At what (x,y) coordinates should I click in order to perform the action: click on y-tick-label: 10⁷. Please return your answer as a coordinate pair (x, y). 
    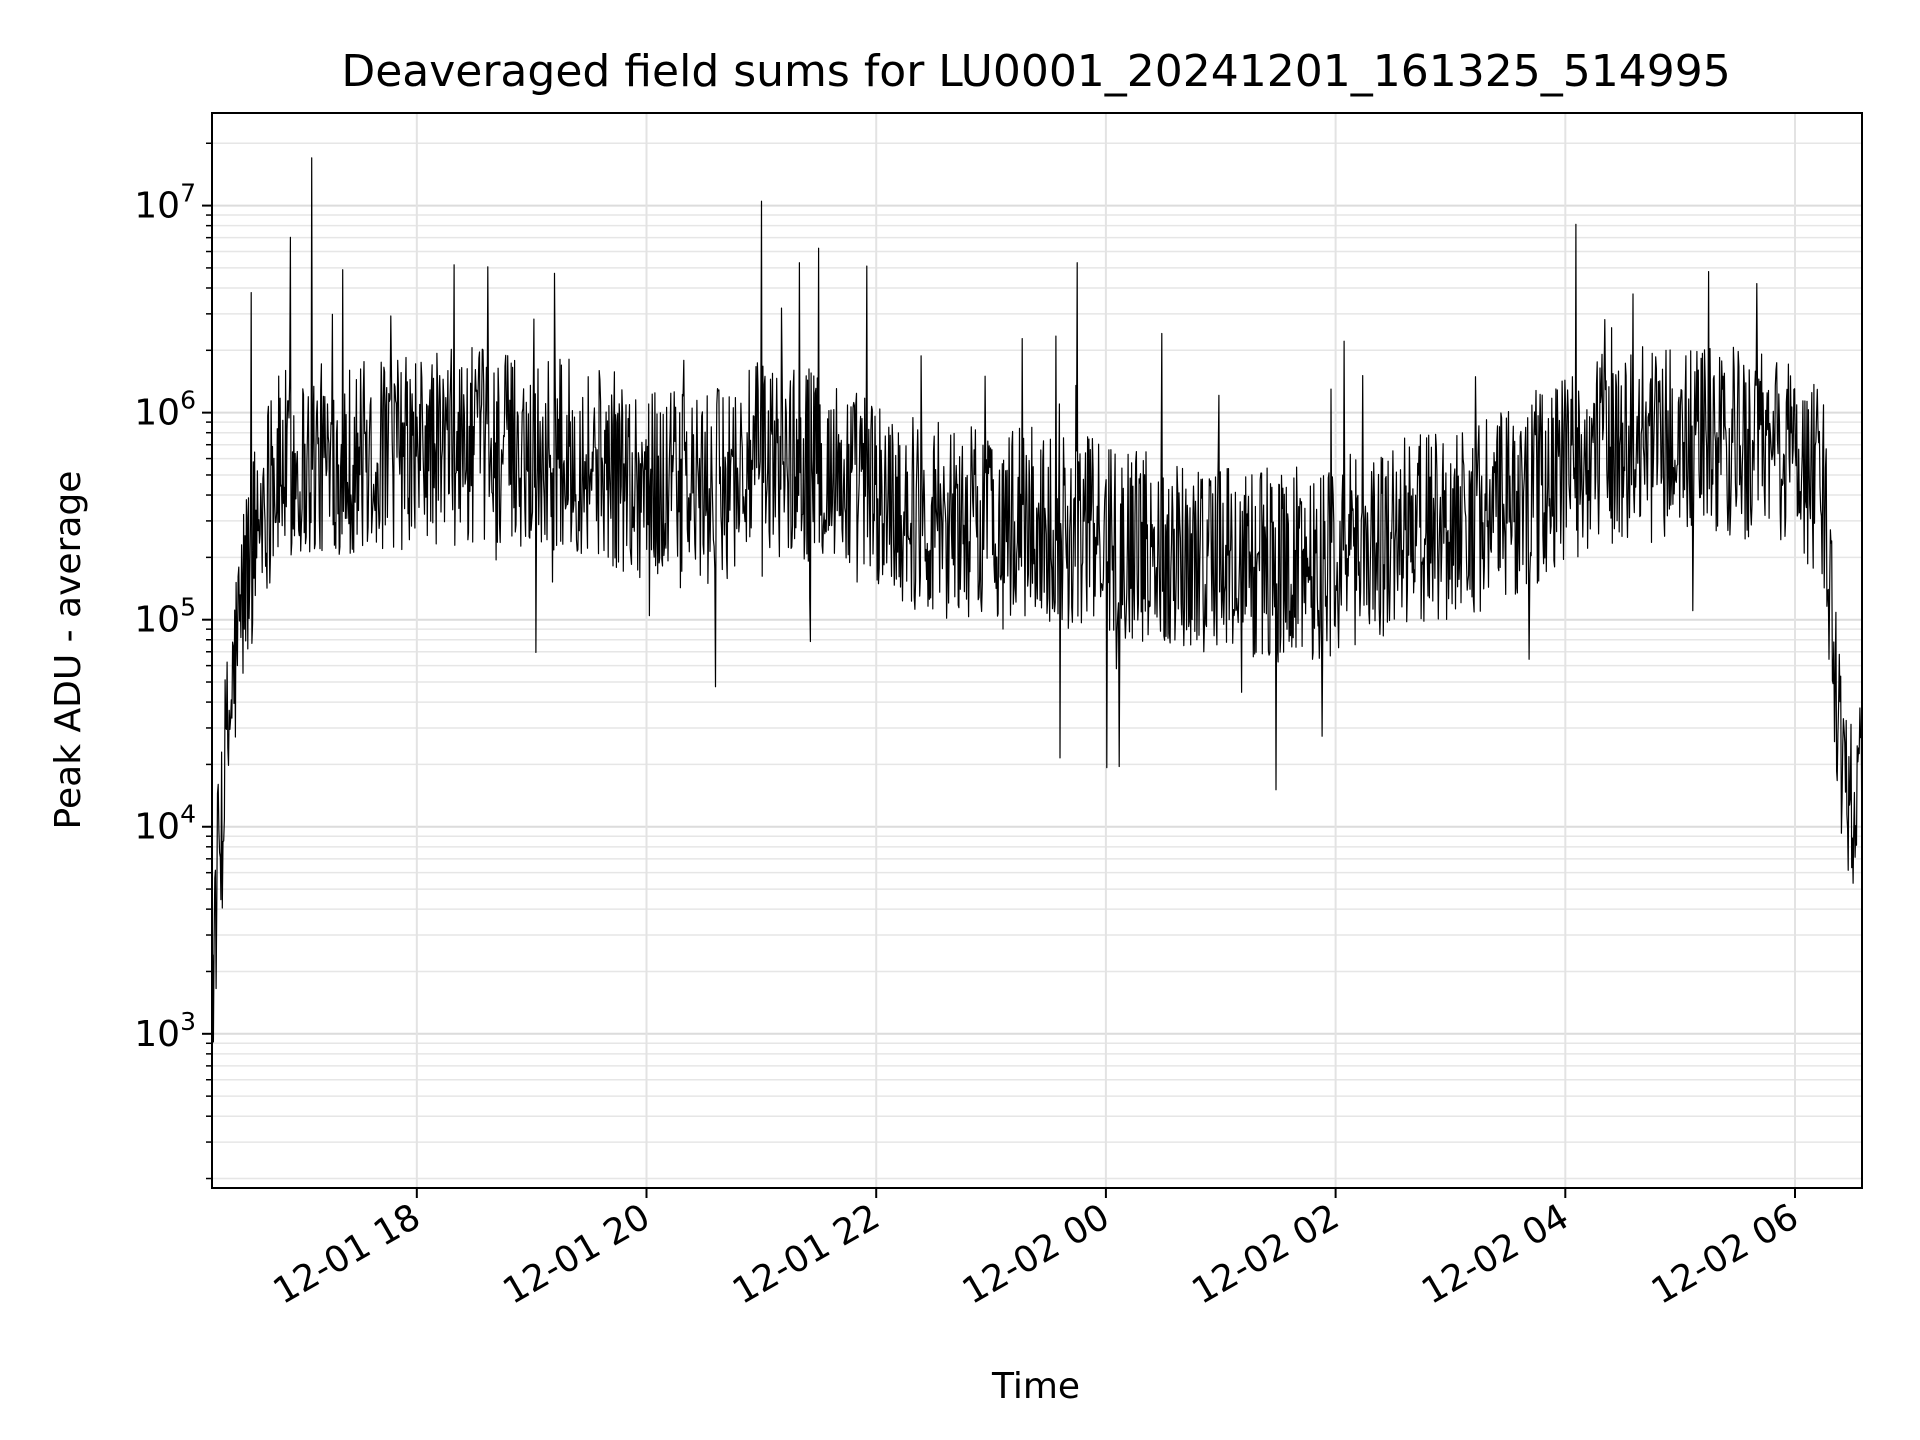
    Looking at the image, I should click on (165, 203).